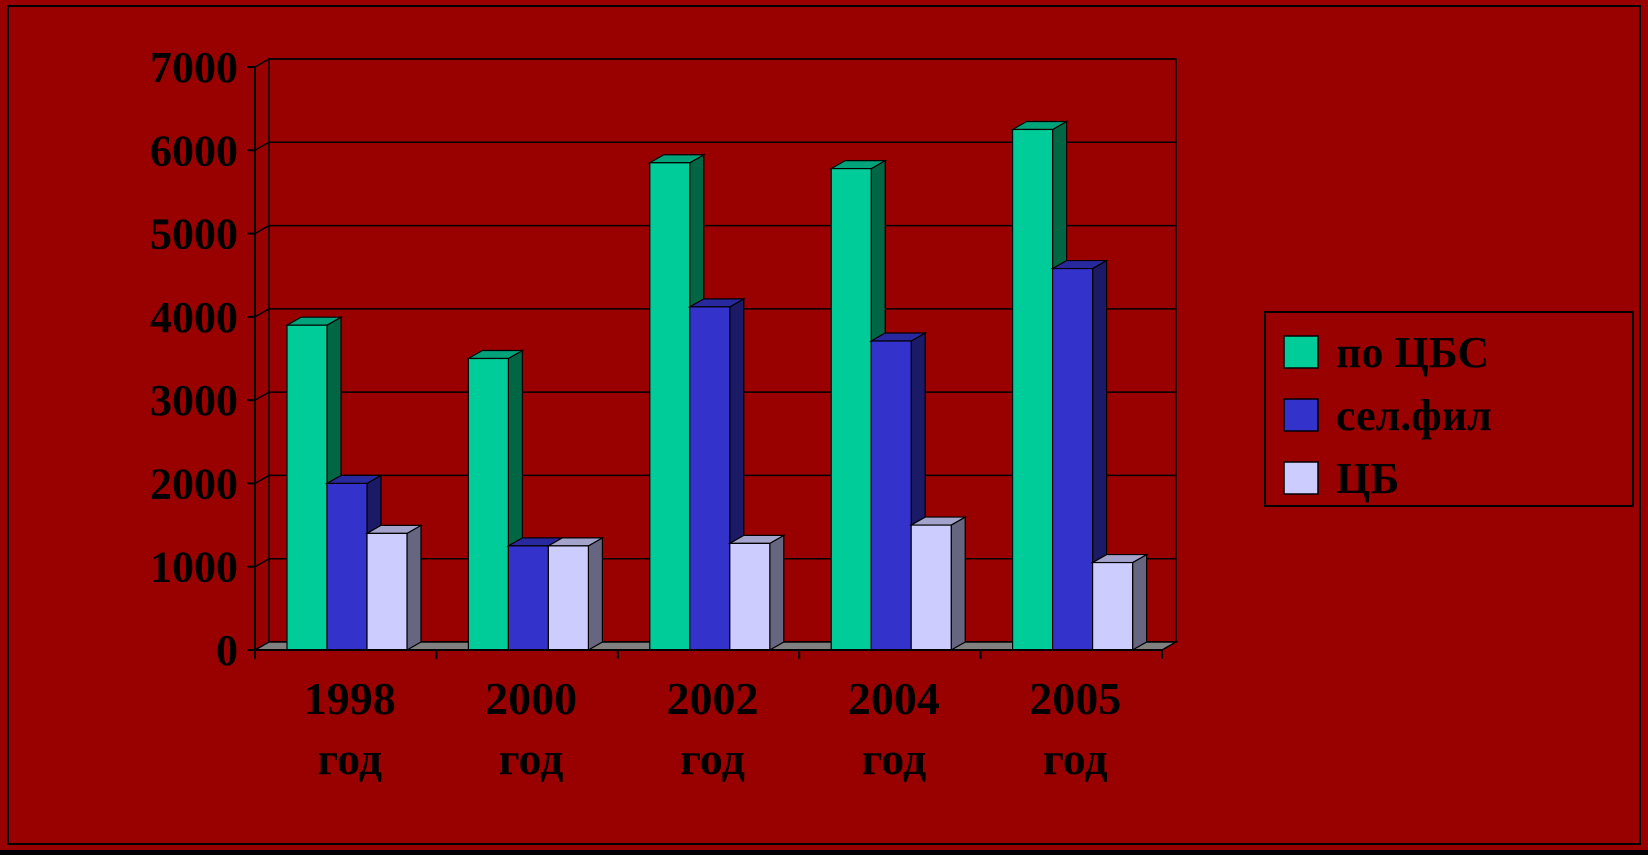 Image resolution: width=1648 pixels, height=855 pixels. What do you see at coordinates (1367, 478) in the screenshot?
I see `legend-label: ЦБ` at bounding box center [1367, 478].